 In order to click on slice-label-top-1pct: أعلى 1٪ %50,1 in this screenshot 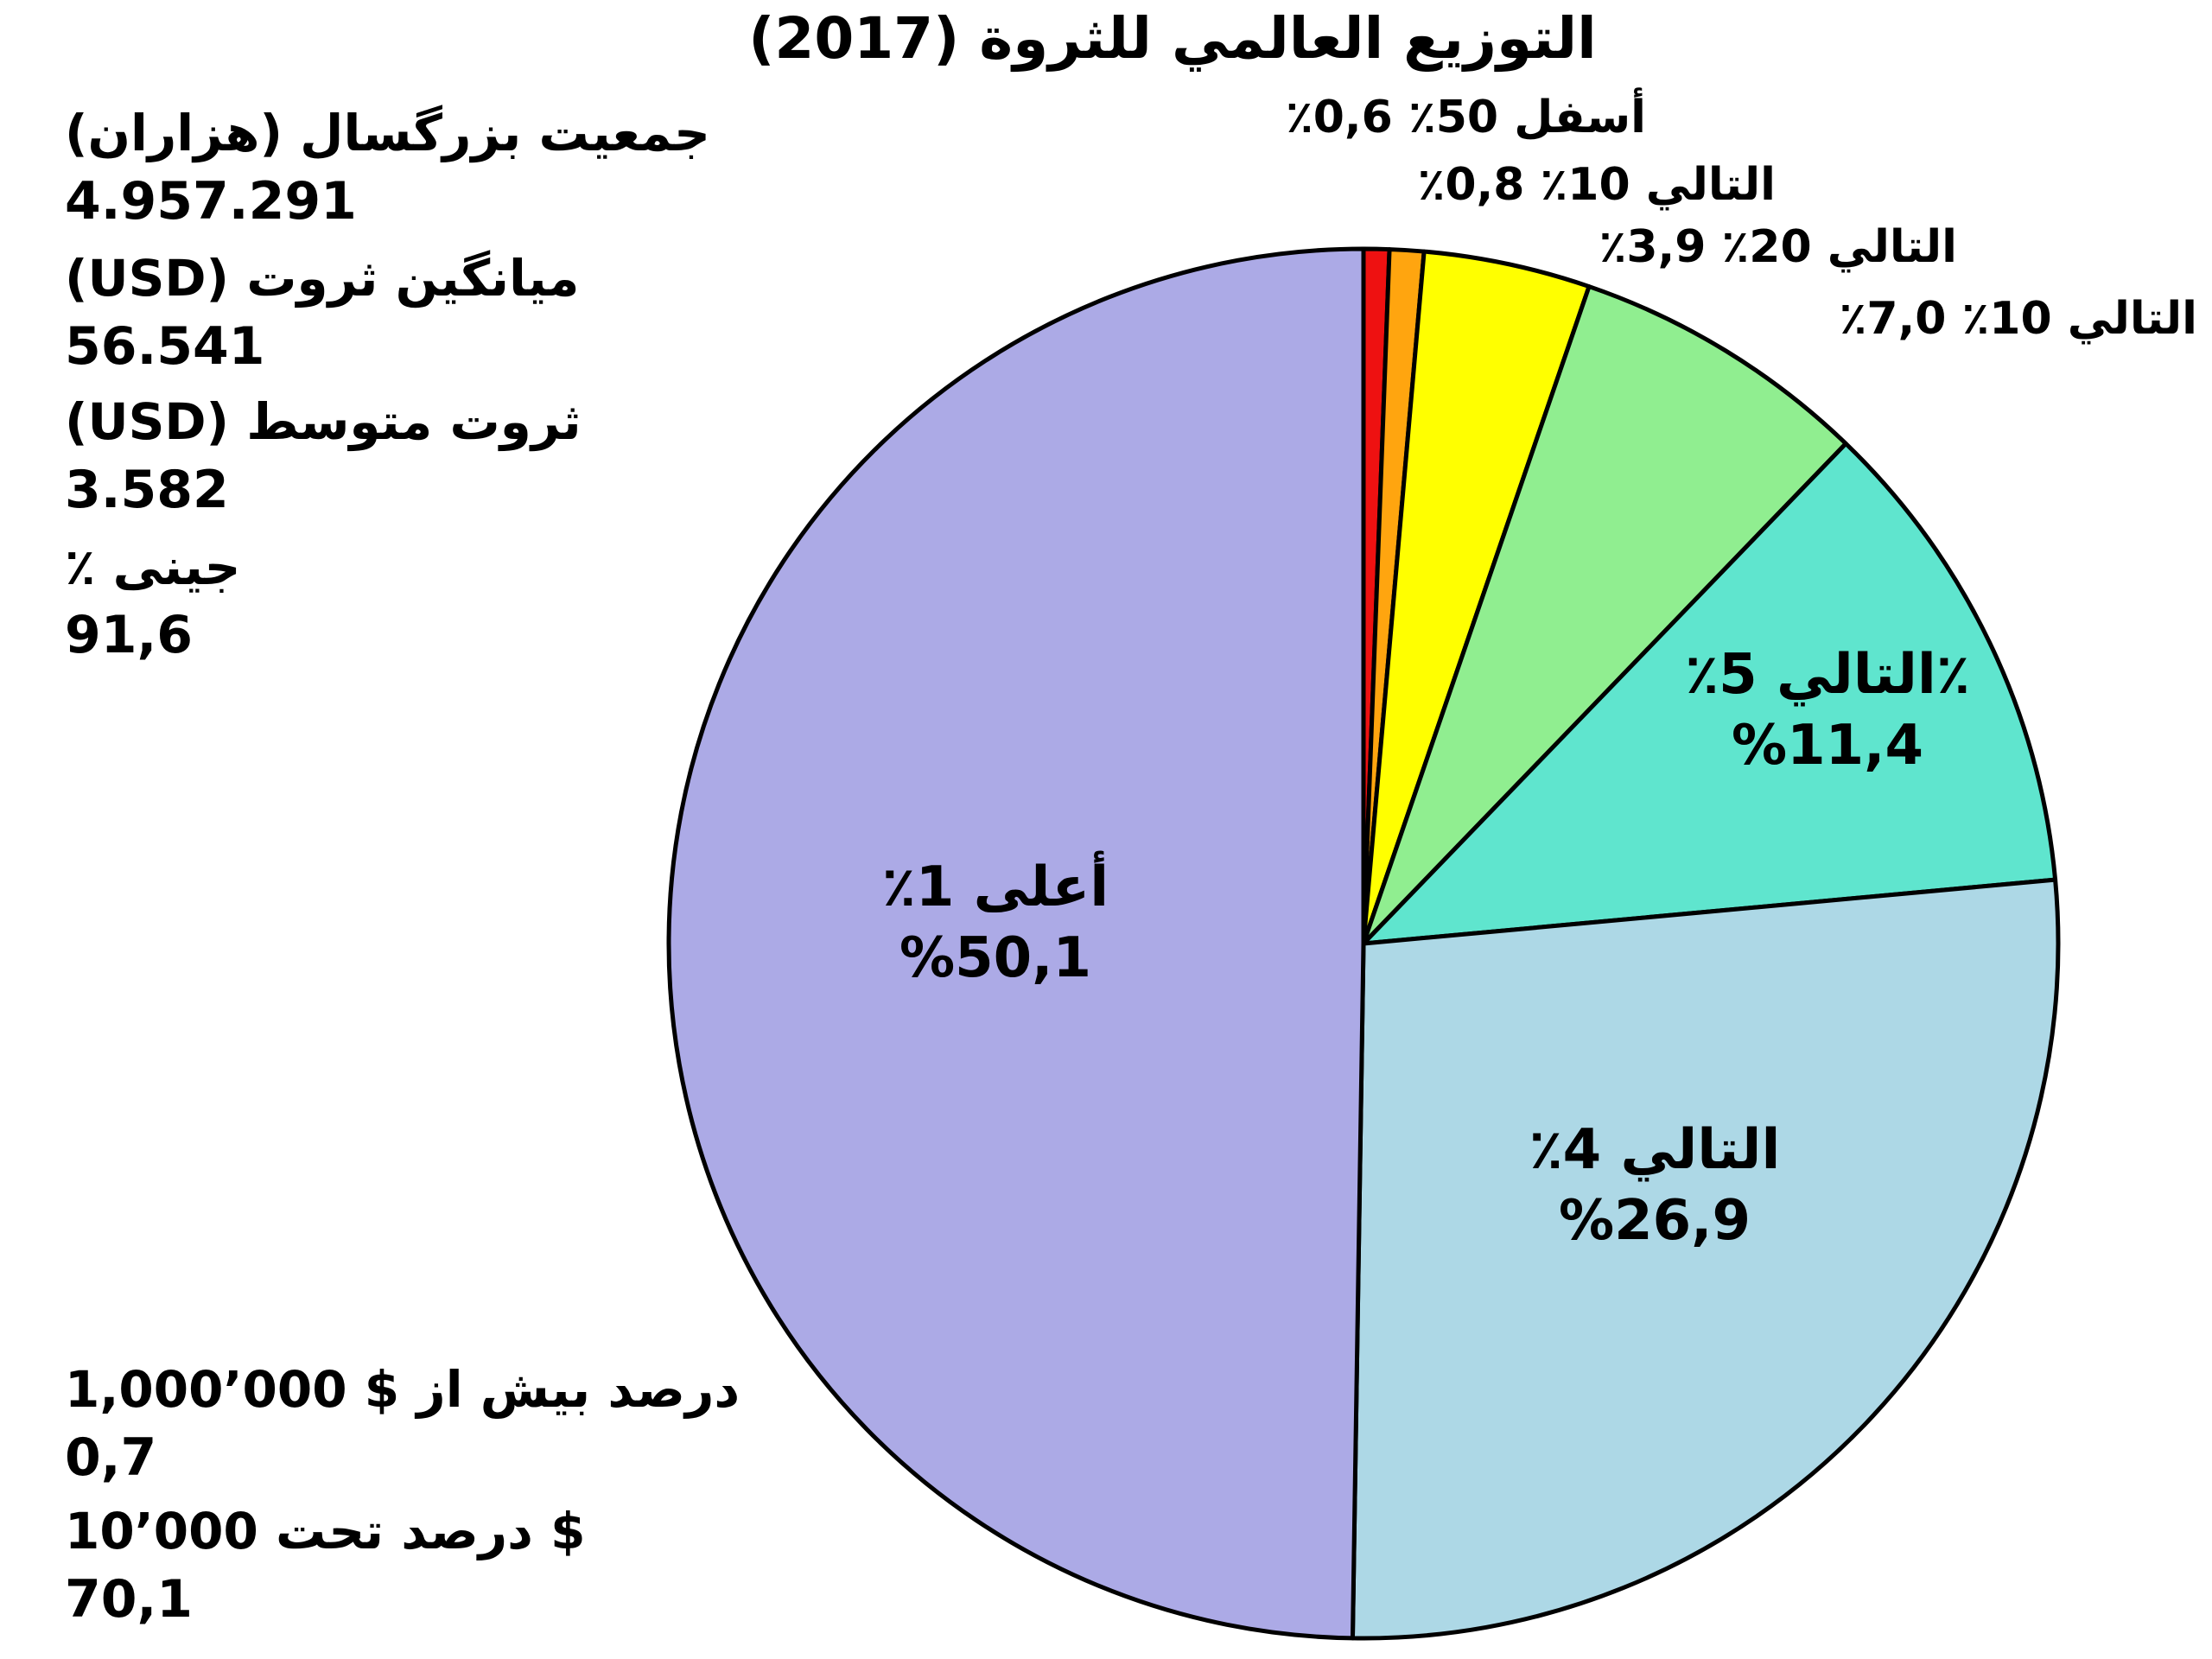, I will do `click(995, 923)`.